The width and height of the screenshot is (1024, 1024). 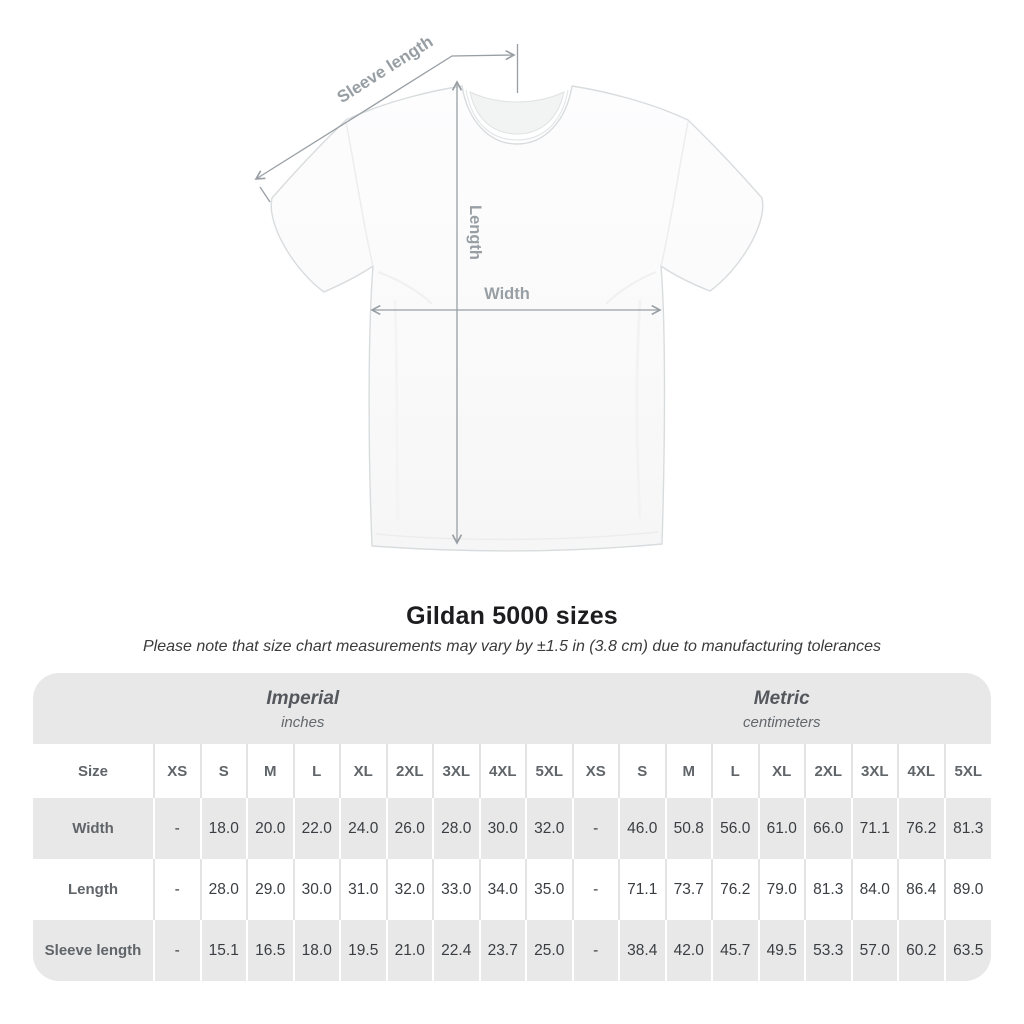 I want to click on size-header-imperial-xl: XL, so click(x=363, y=771).